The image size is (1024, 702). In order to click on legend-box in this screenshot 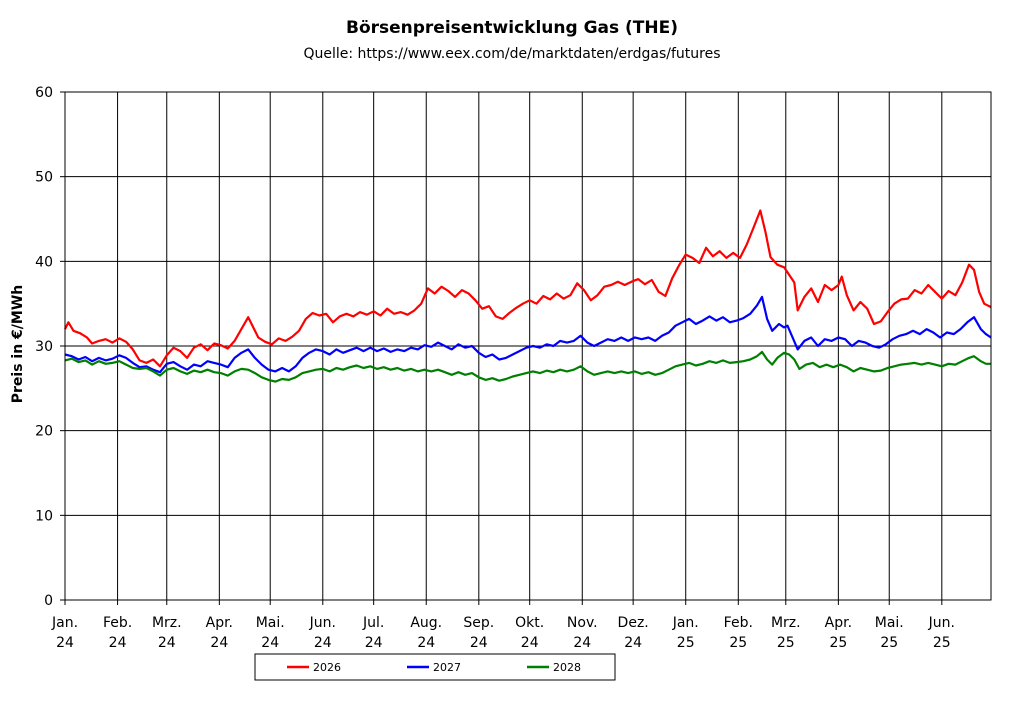, I will do `click(435, 667)`.